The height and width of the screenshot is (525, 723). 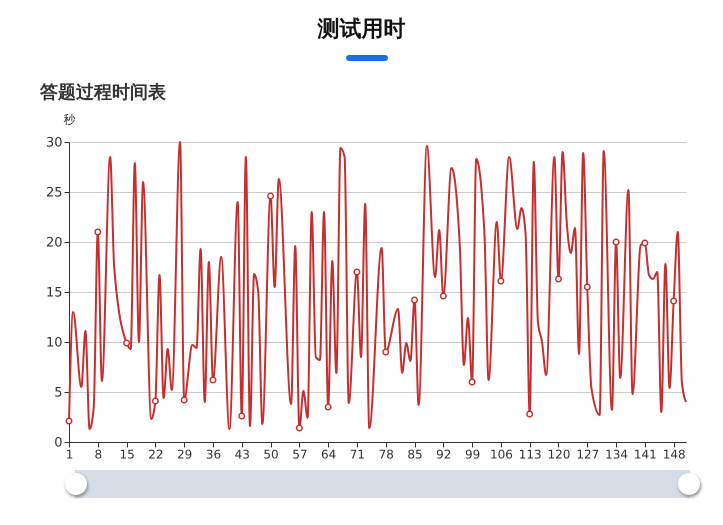 What do you see at coordinates (472, 455) in the screenshot?
I see `x-tick-label: 99` at bounding box center [472, 455].